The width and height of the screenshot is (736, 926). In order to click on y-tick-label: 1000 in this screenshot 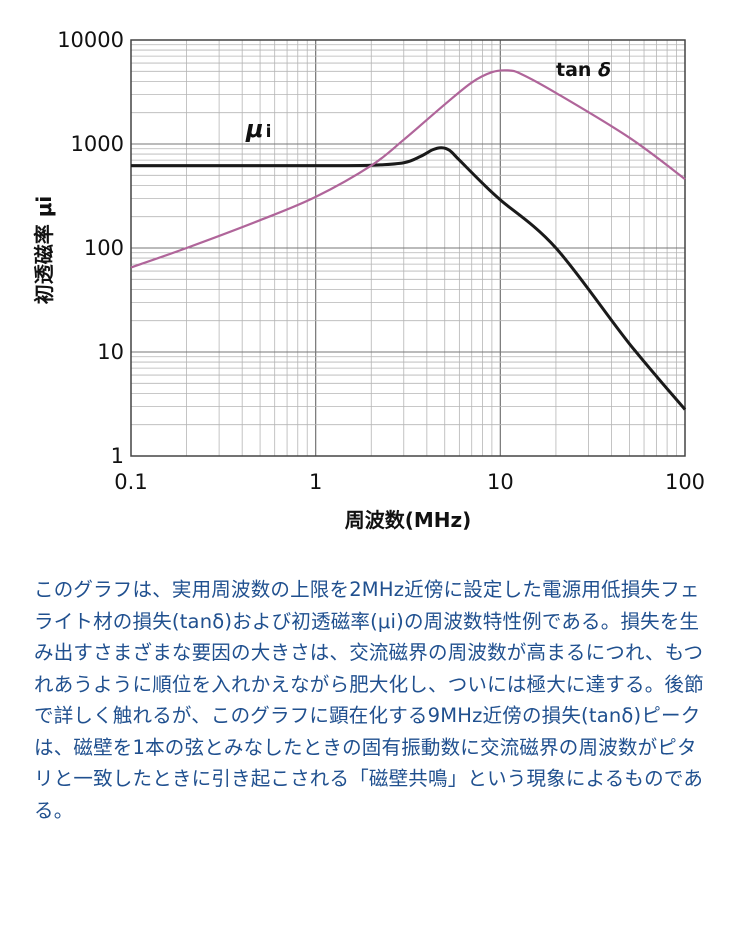, I will do `click(97, 144)`.